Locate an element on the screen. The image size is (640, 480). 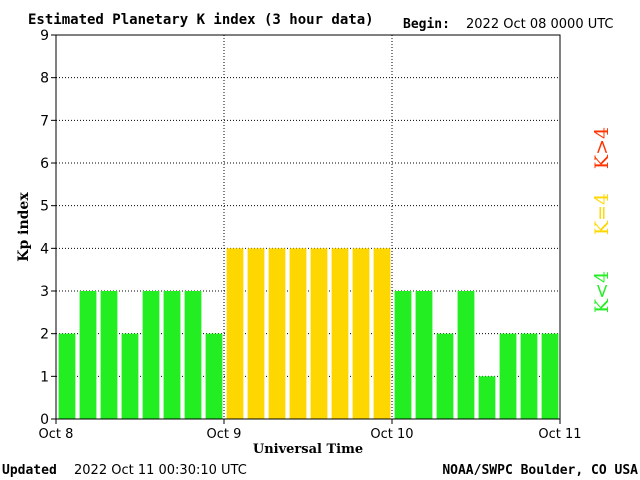
y-tick-label: 8 is located at coordinates (44, 79).